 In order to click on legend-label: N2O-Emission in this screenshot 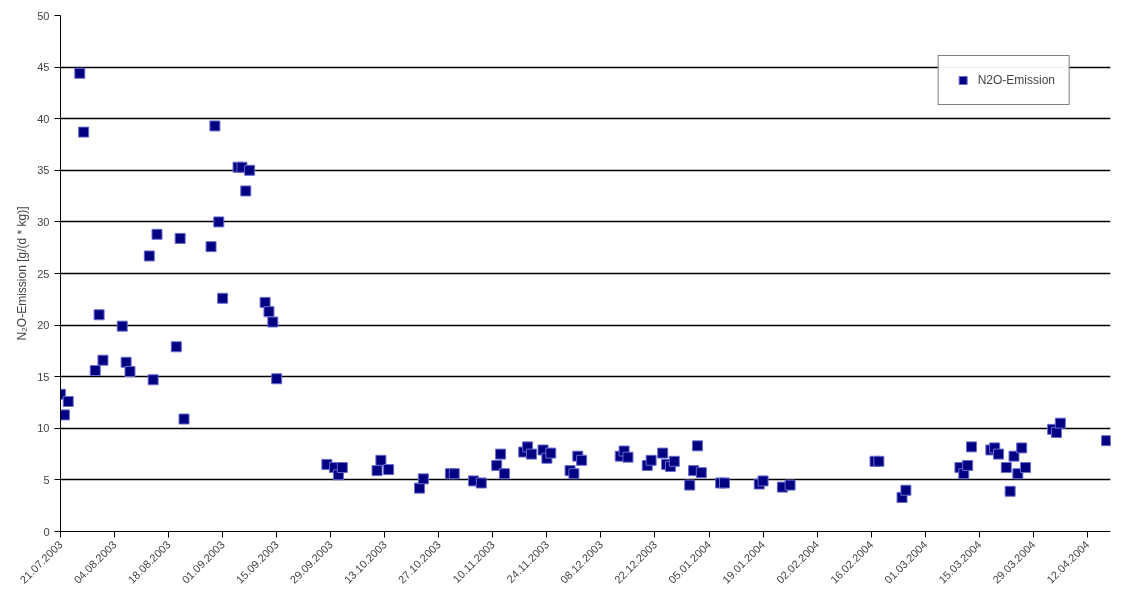, I will do `click(1016, 80)`.